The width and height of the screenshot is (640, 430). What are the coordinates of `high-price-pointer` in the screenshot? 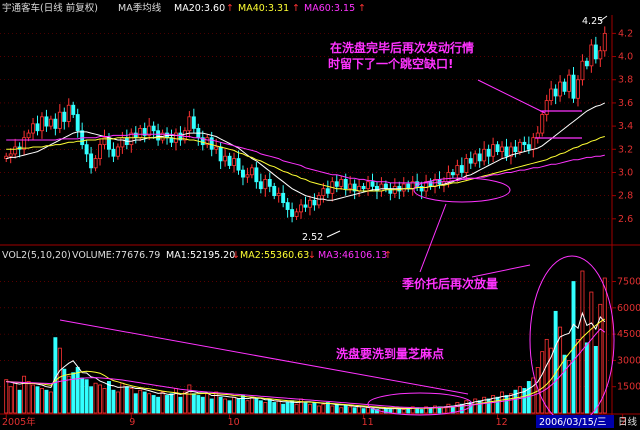 It's located at (603, 18).